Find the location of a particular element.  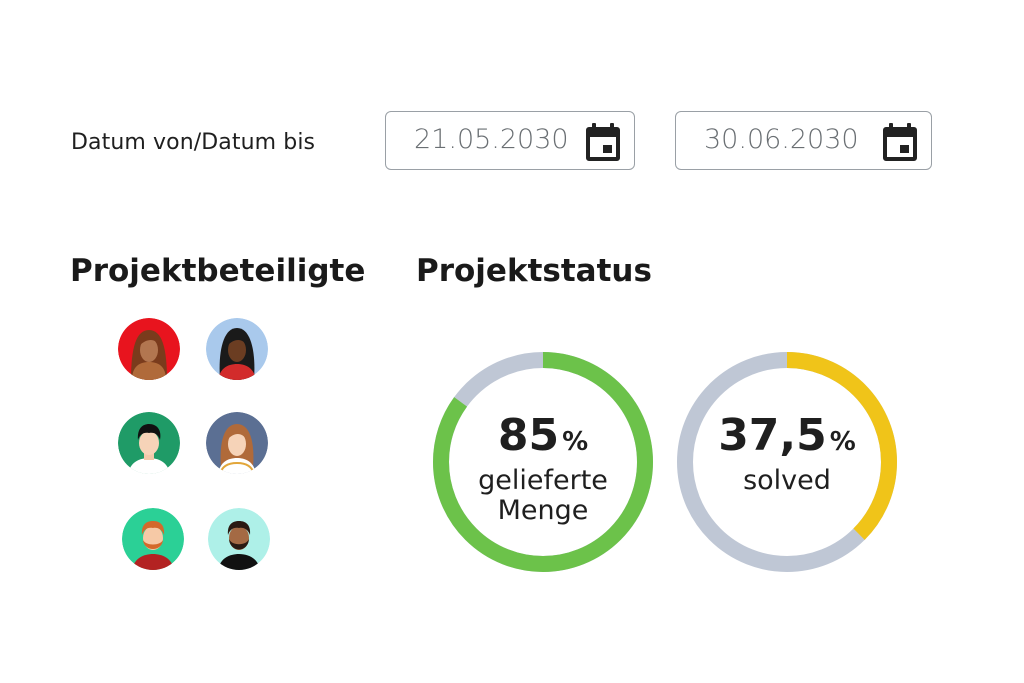

gauge-caption: gelieferte Menge is located at coordinates (543, 496).